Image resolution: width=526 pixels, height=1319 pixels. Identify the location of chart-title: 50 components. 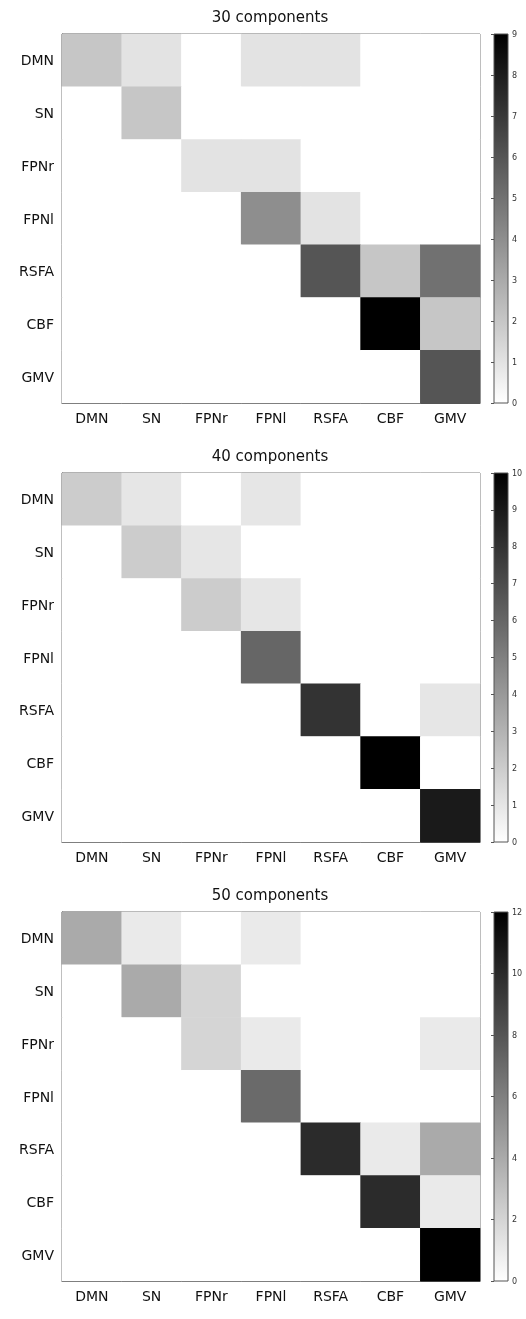
(270, 894).